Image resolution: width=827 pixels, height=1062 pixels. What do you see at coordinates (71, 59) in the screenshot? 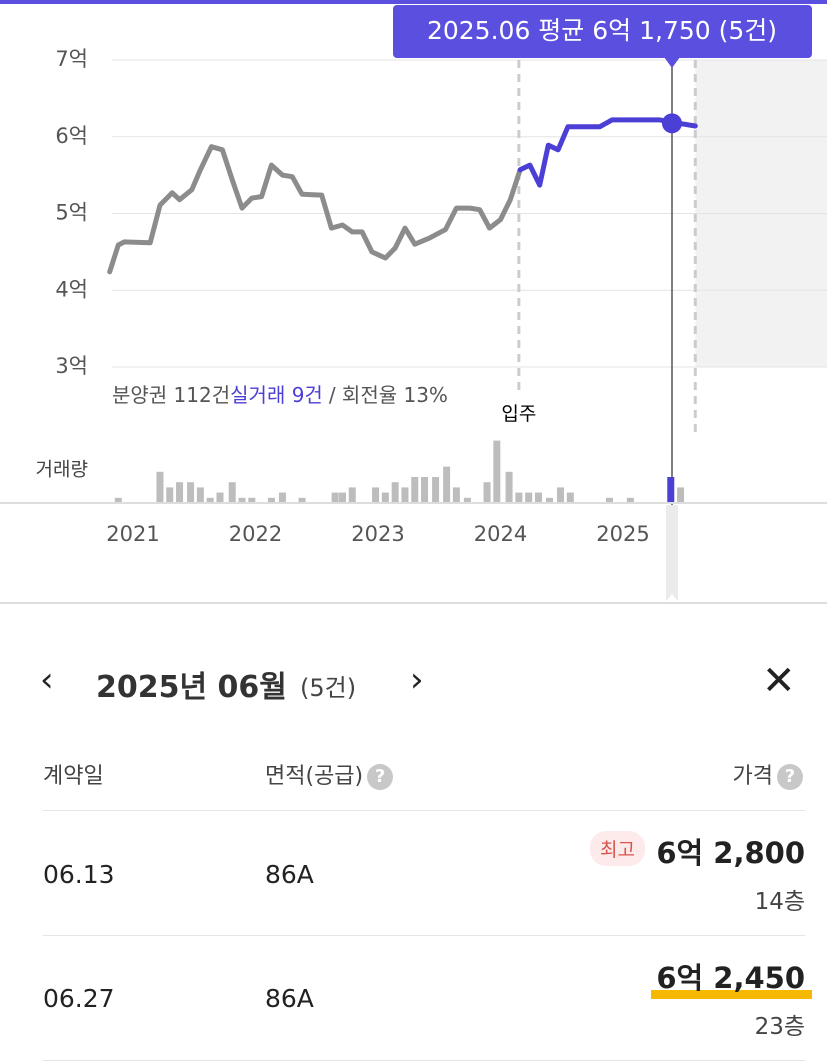
I see `y-tick-label: 7억` at bounding box center [71, 59].